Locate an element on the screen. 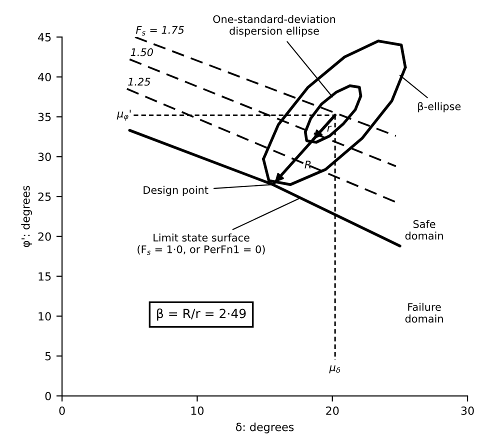 Image resolution: width=481 pixels, height=436 pixels. annotation: Failure domain is located at coordinates (424, 312).